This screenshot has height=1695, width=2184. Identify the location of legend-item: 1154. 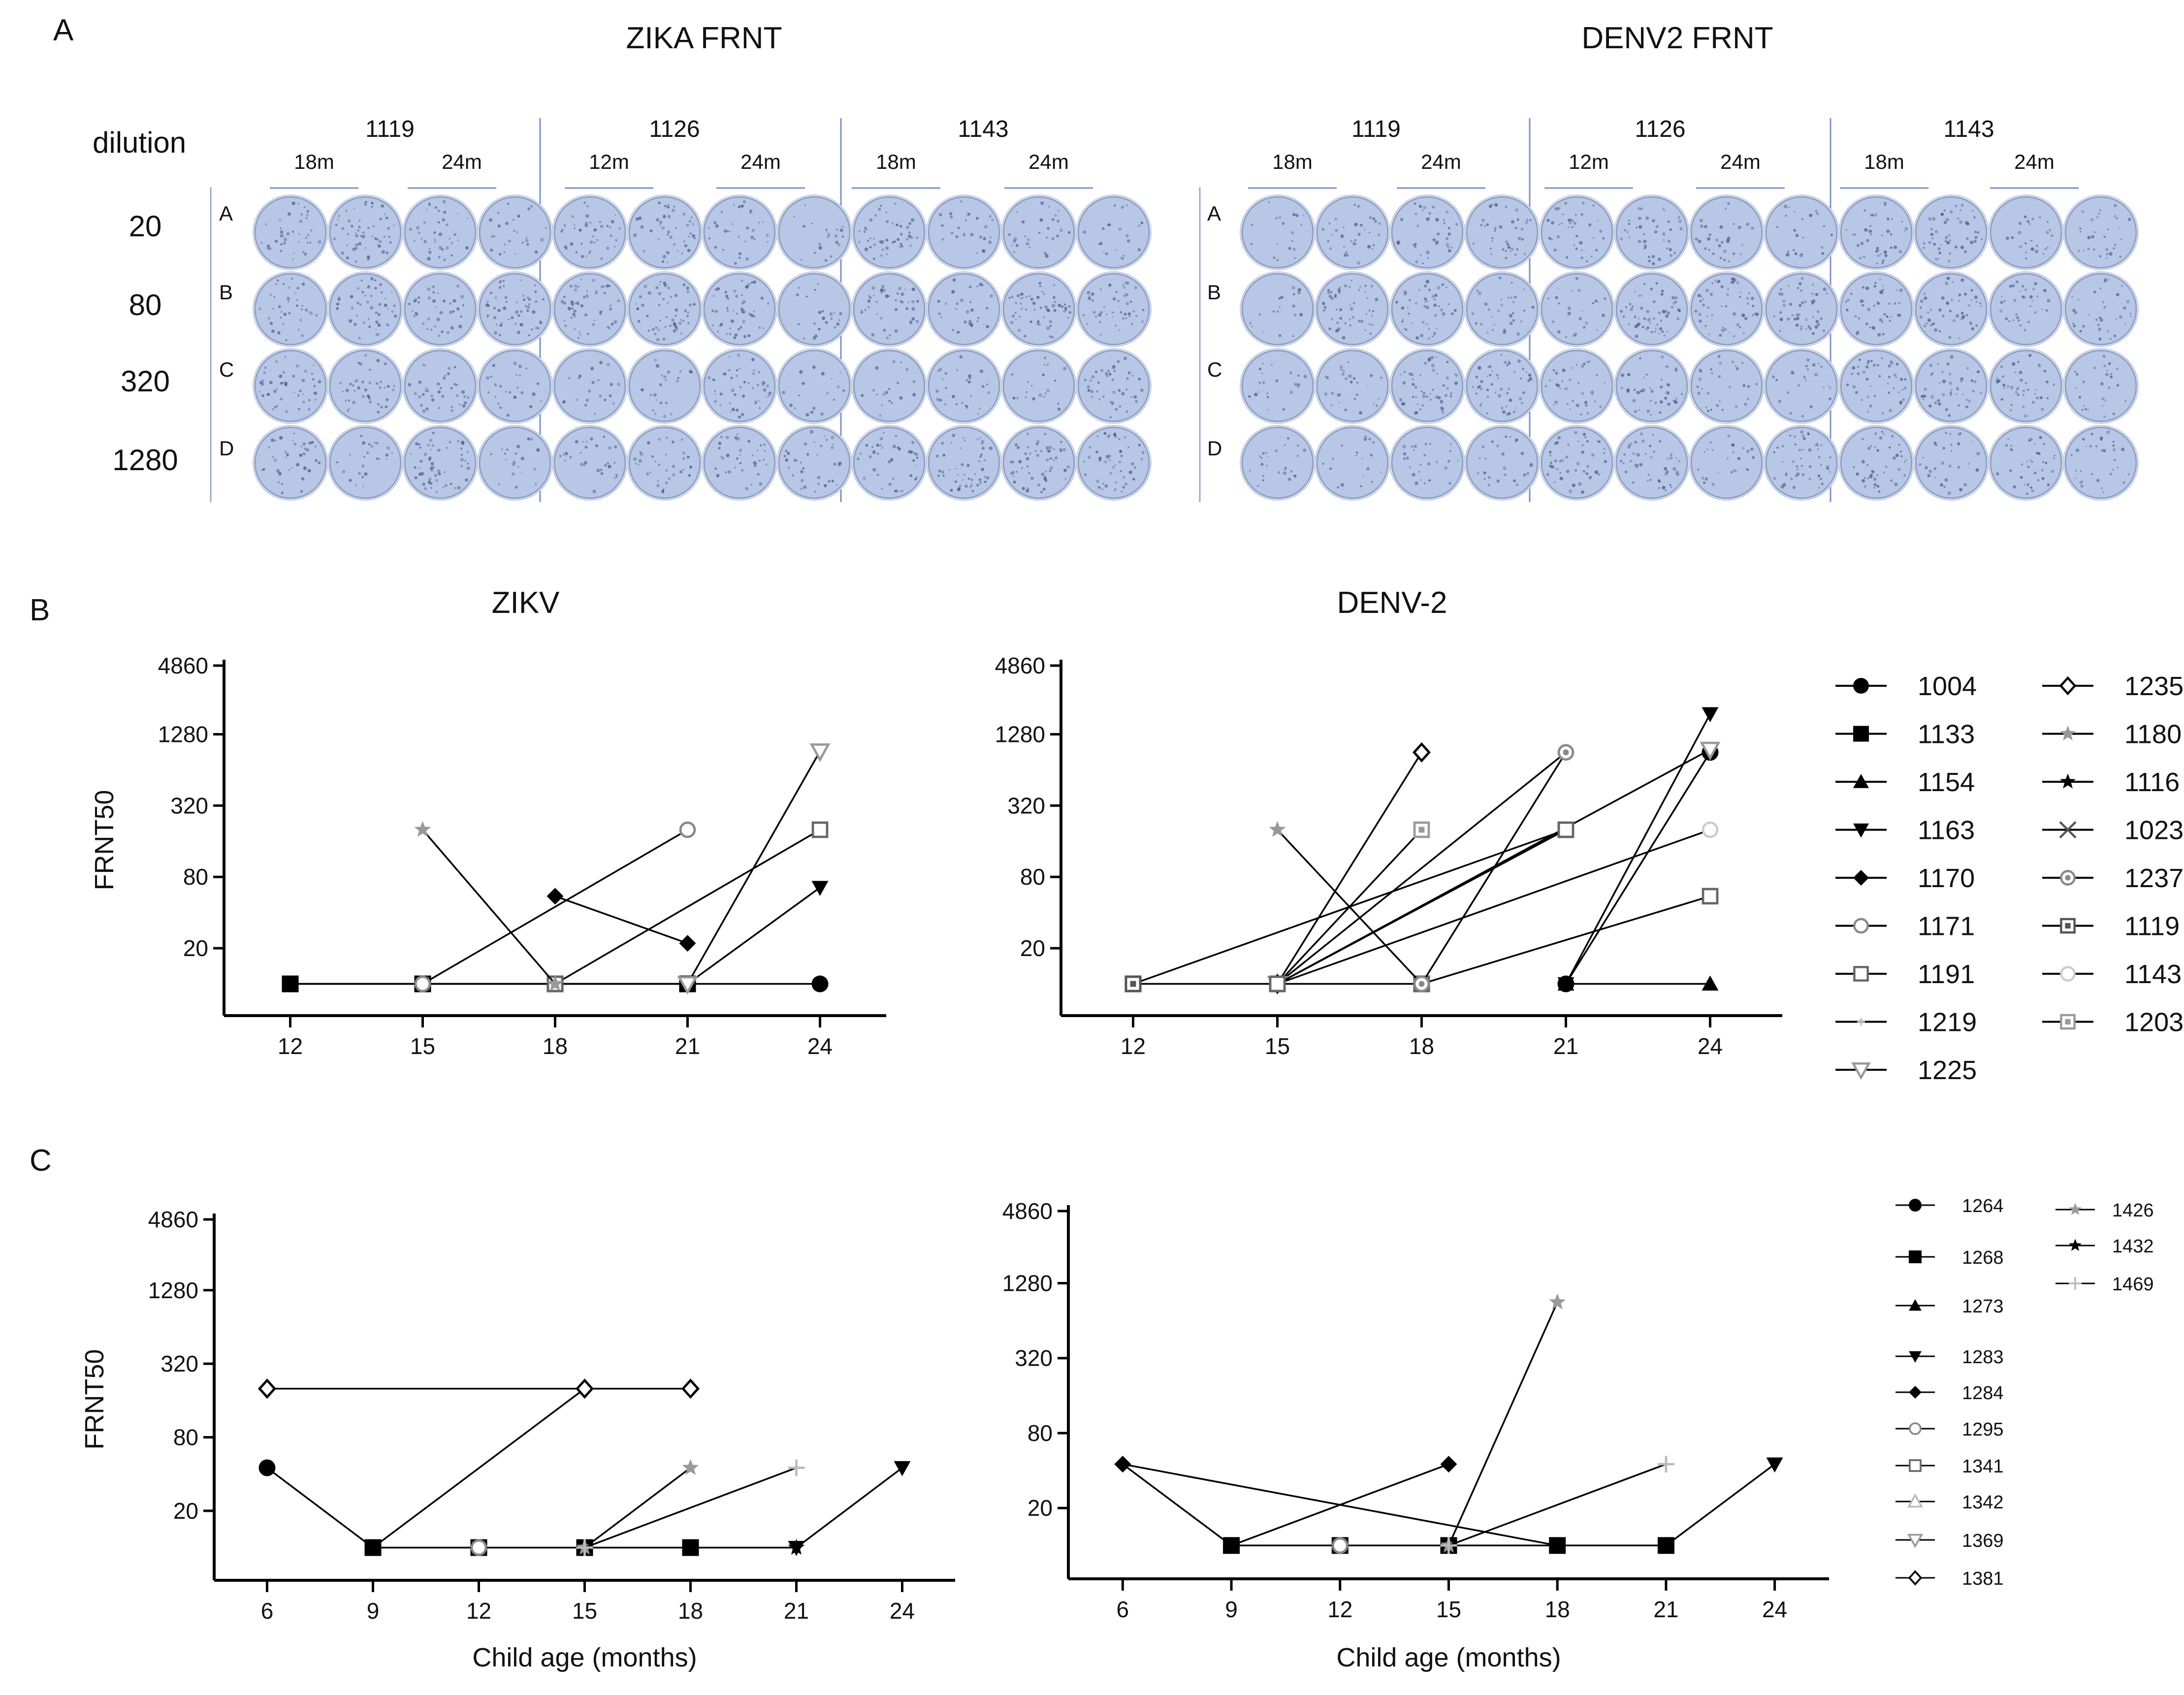
(1905, 782).